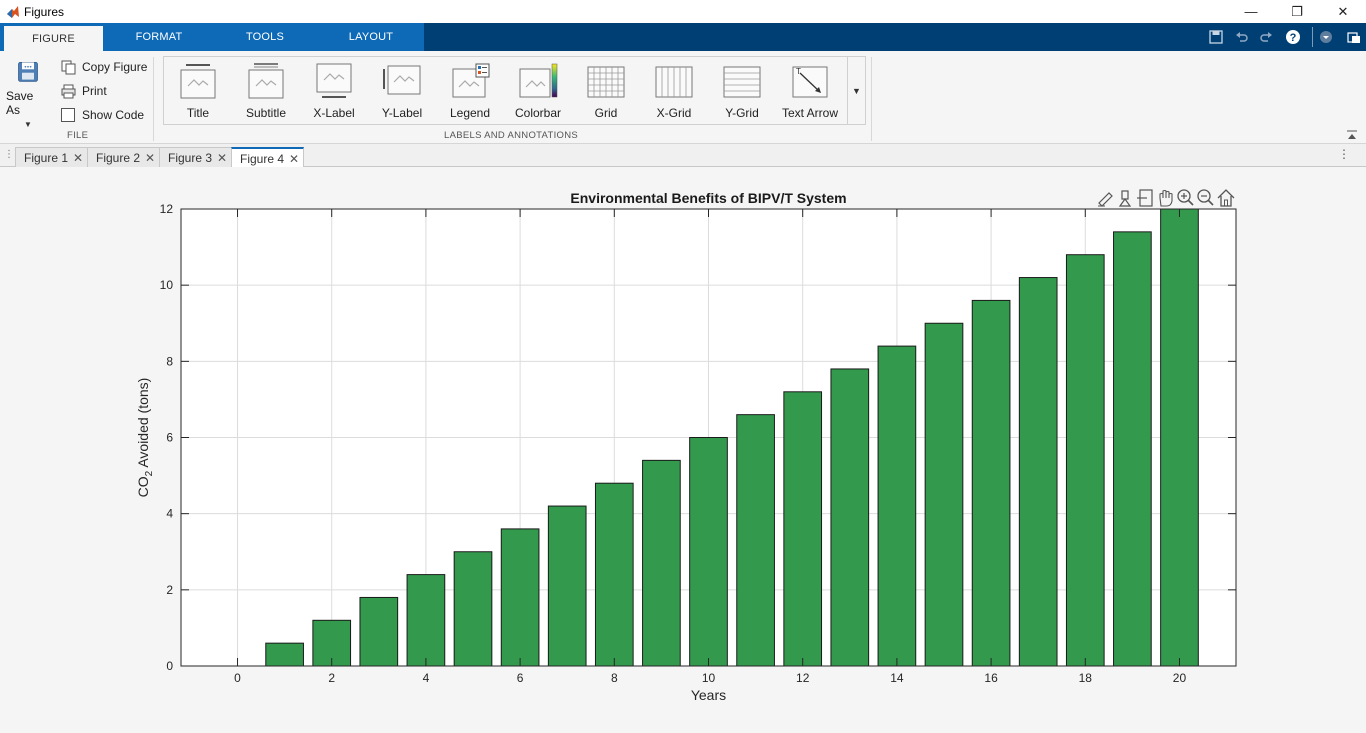 This screenshot has height=733, width=1366. What do you see at coordinates (28, 94) in the screenshot?
I see `save-as-button: Save As ▼` at bounding box center [28, 94].